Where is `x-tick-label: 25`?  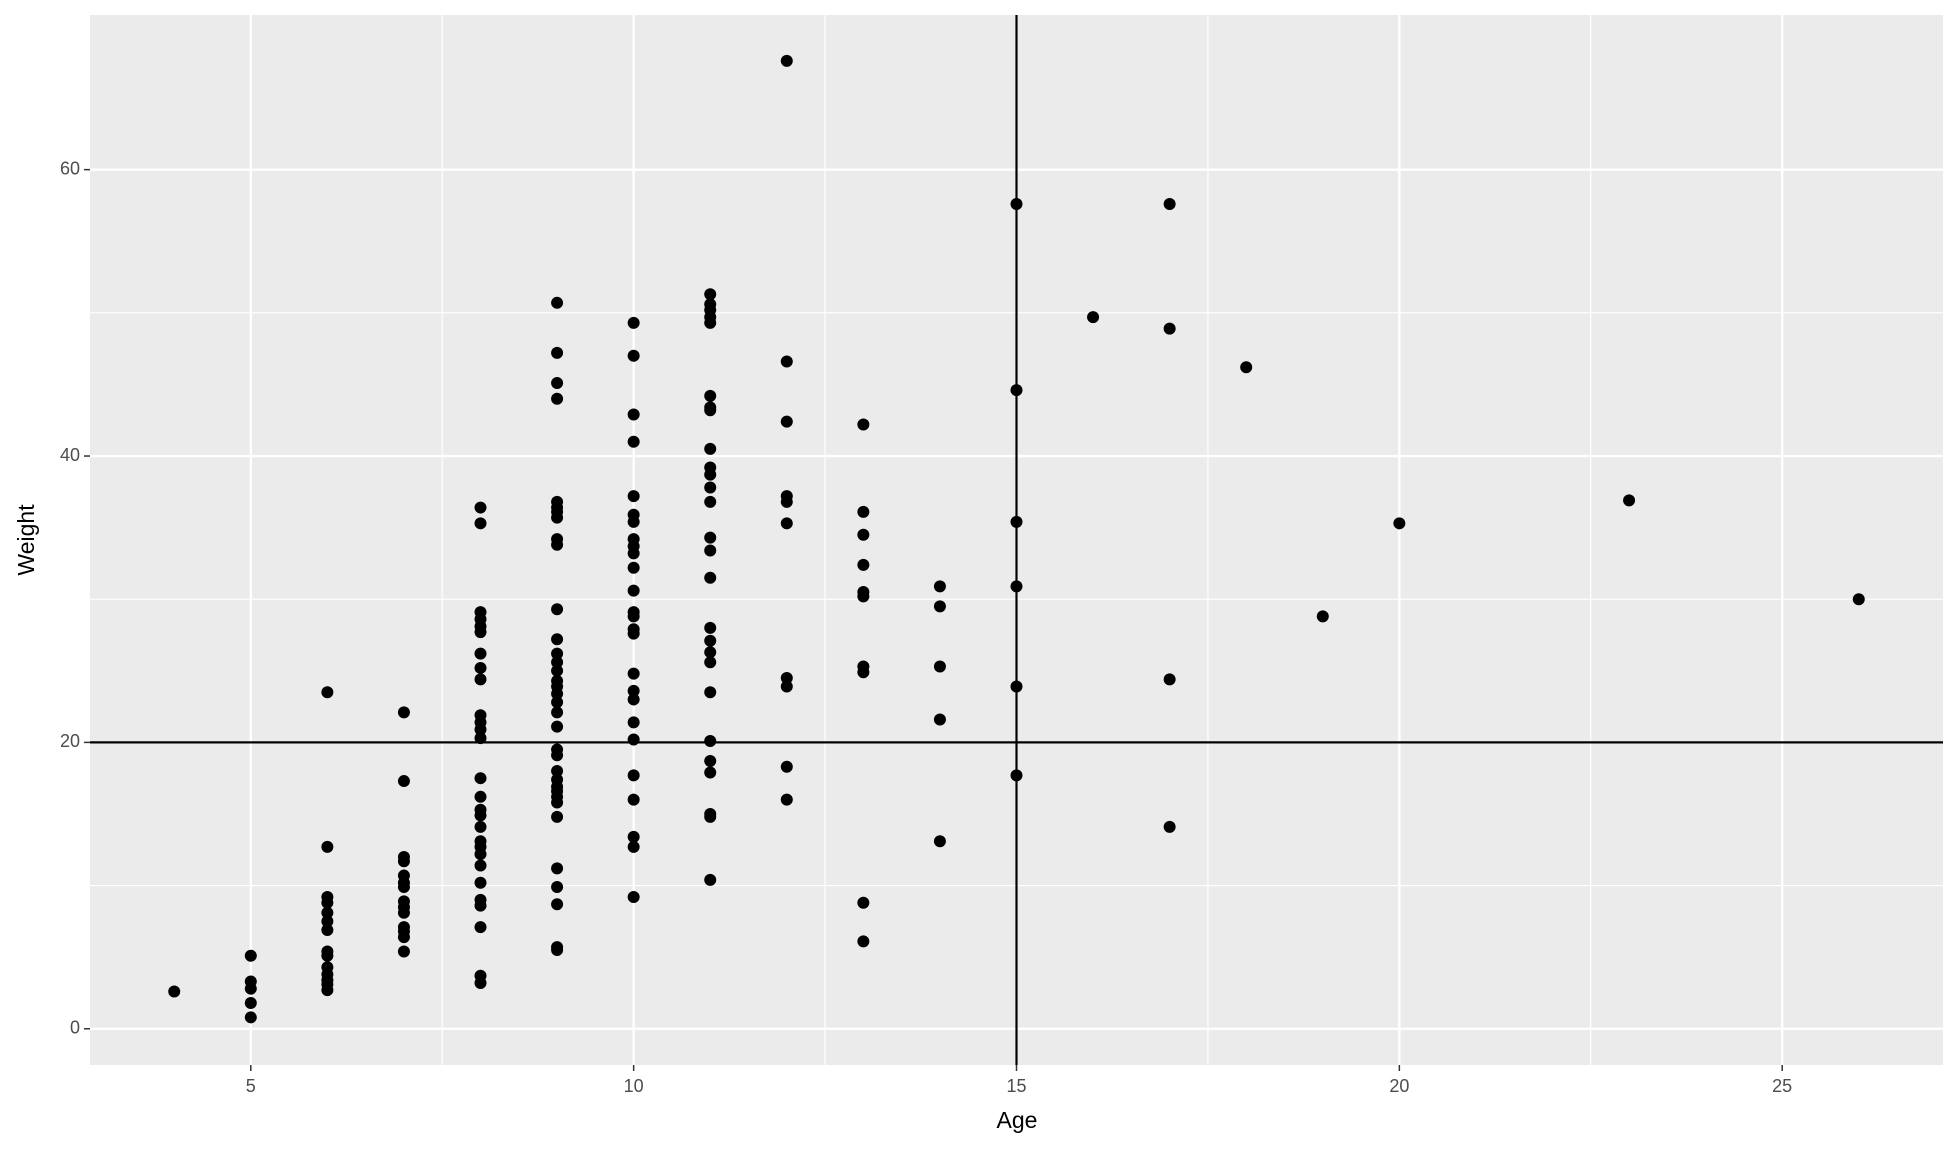
x-tick-label: 25 is located at coordinates (1782, 1086).